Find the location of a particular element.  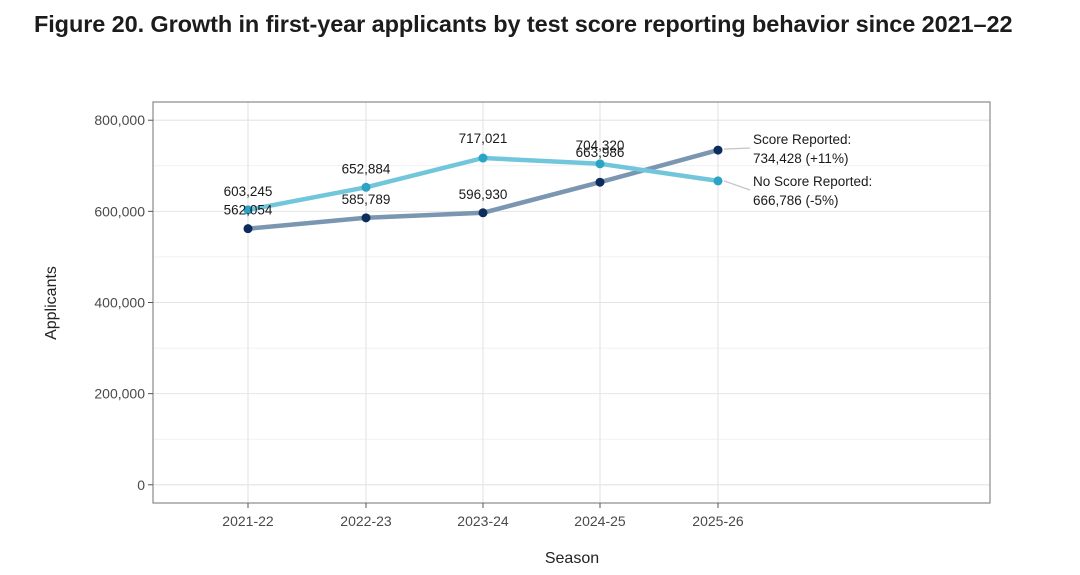

data-label: 603,245 is located at coordinates (248, 191).